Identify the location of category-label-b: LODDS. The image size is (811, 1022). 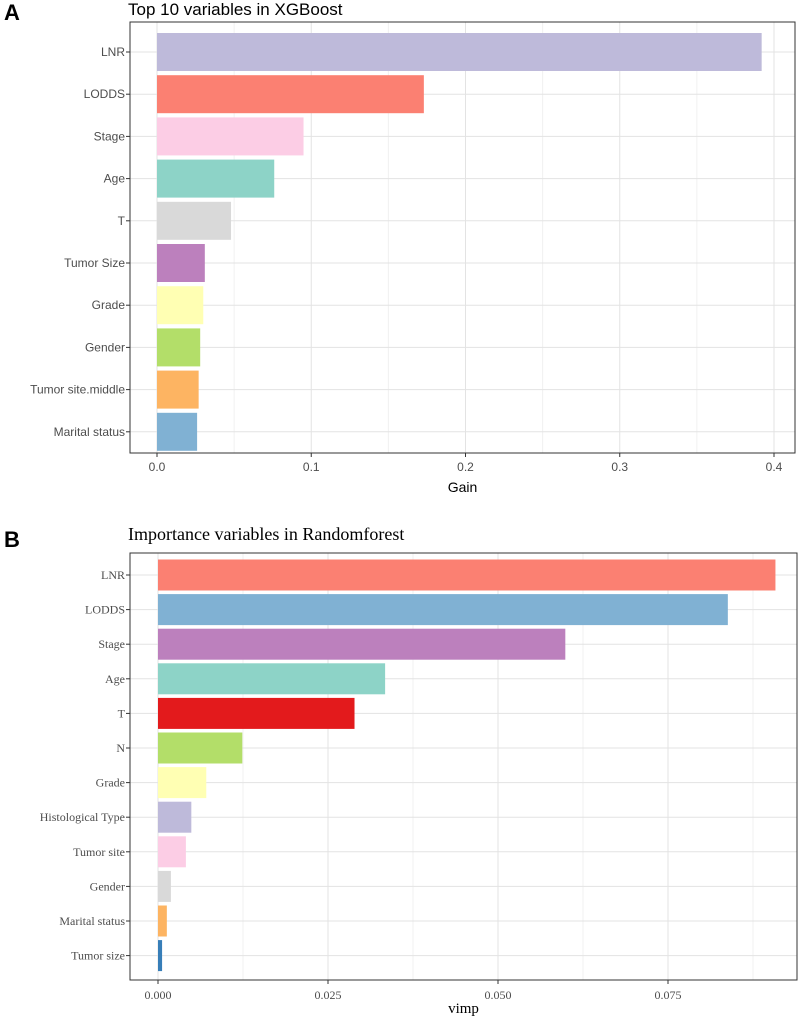
(105, 610).